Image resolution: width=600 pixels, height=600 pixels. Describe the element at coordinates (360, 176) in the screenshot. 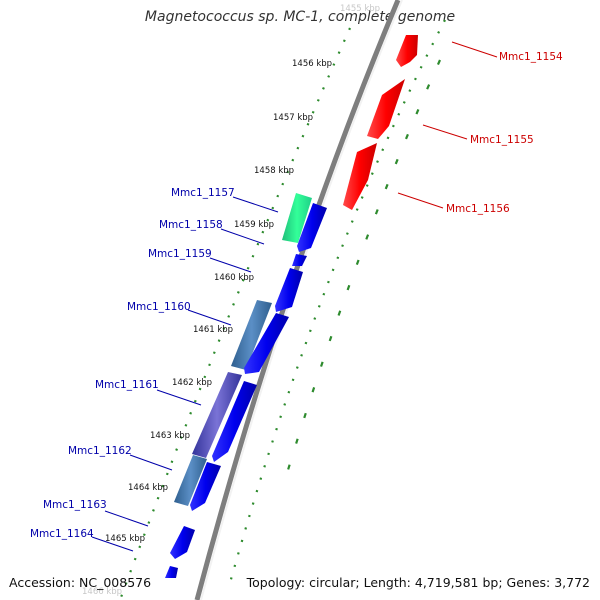

I see `gene-mmc1-1156-glyph` at that location.